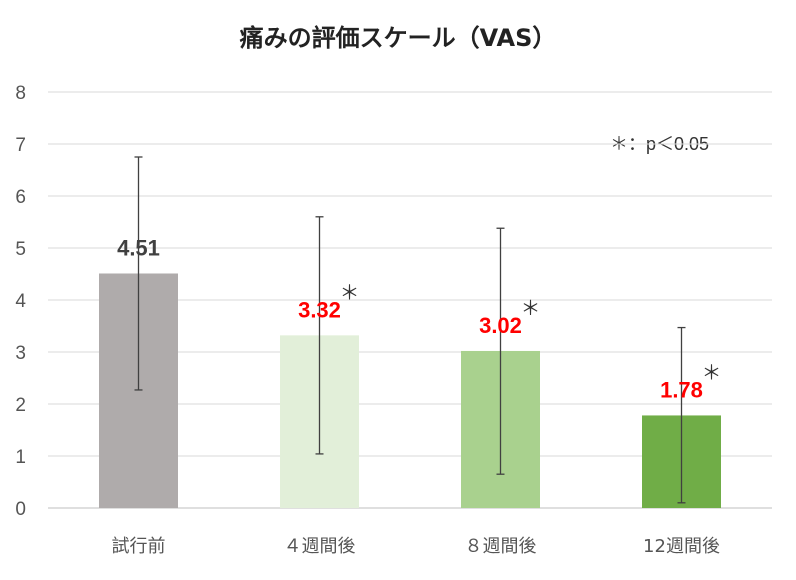 The image size is (796, 580). I want to click on data-label: 4.51, so click(138, 247).